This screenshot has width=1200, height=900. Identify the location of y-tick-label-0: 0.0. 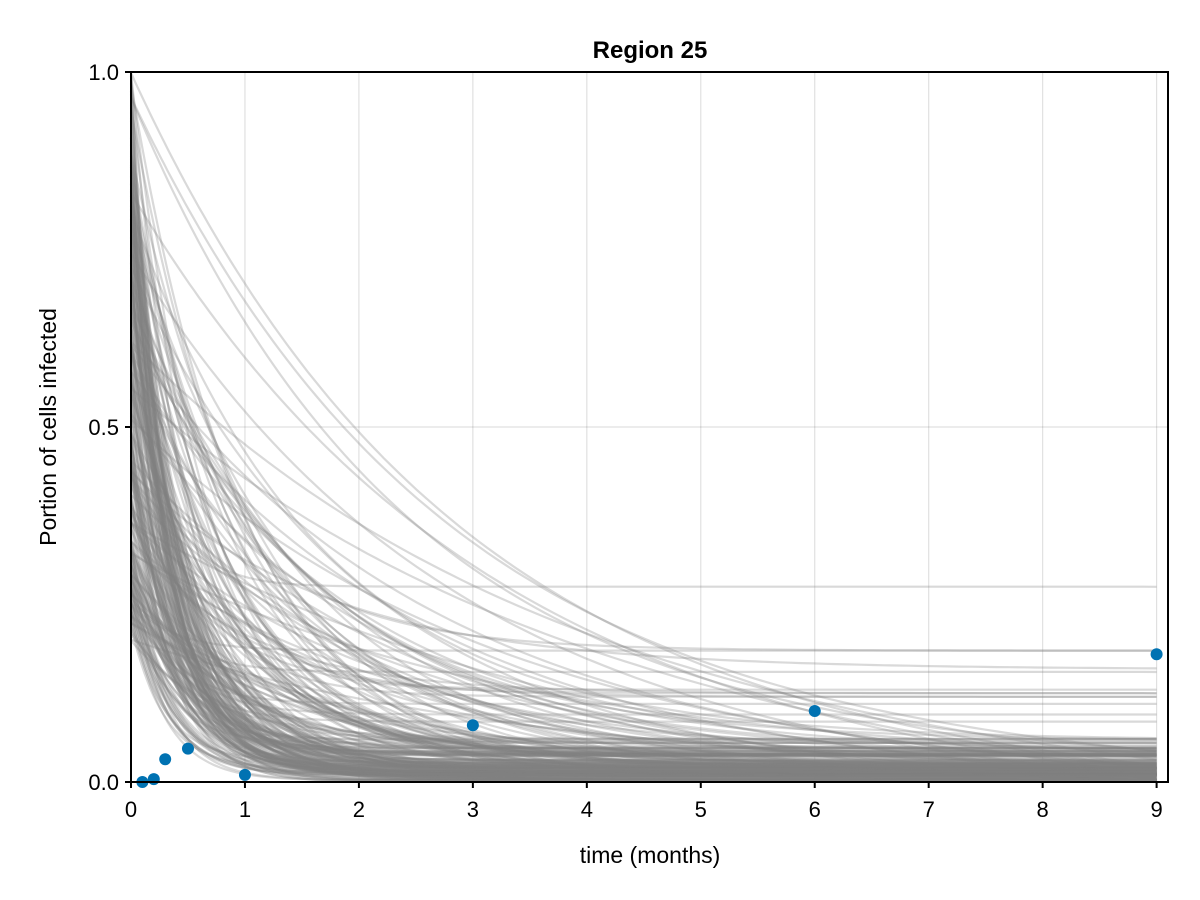
(103, 782).